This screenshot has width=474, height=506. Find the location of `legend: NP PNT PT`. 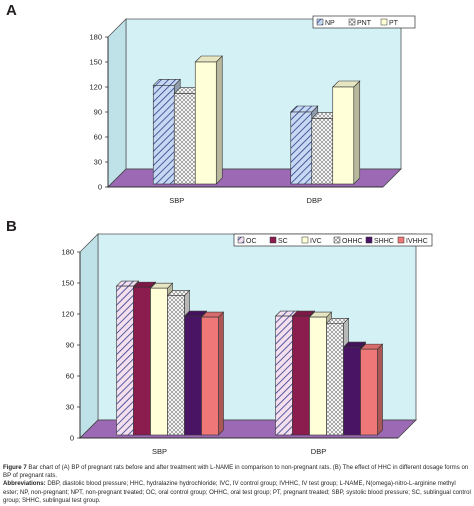

legend: NP PNT PT is located at coordinates (364, 22).